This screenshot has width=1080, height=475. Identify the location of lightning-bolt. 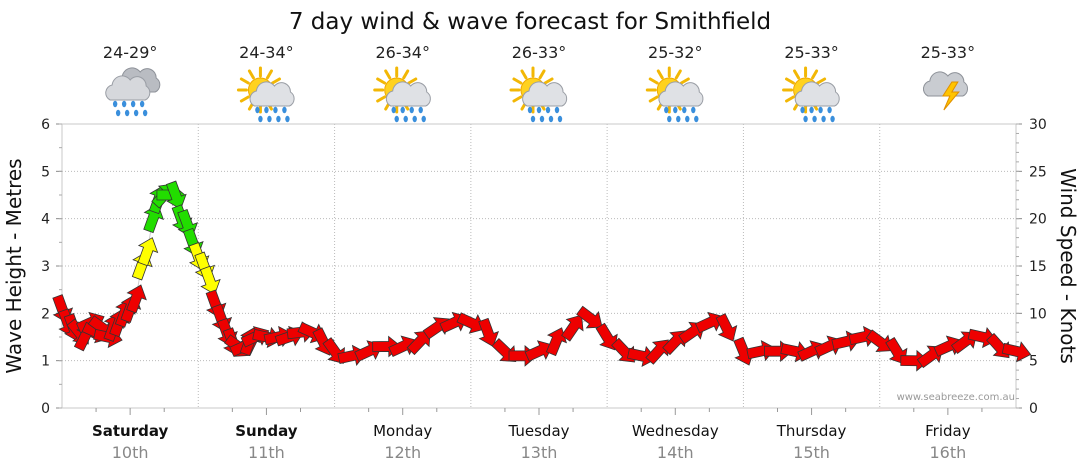
(950, 96).